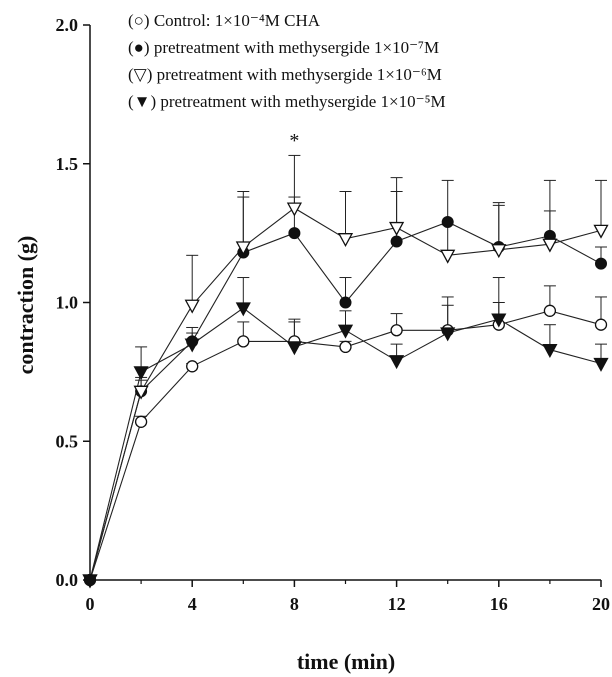 The width and height of the screenshot is (612, 677). I want to click on y-tick-label: 1.5, so click(67, 164).